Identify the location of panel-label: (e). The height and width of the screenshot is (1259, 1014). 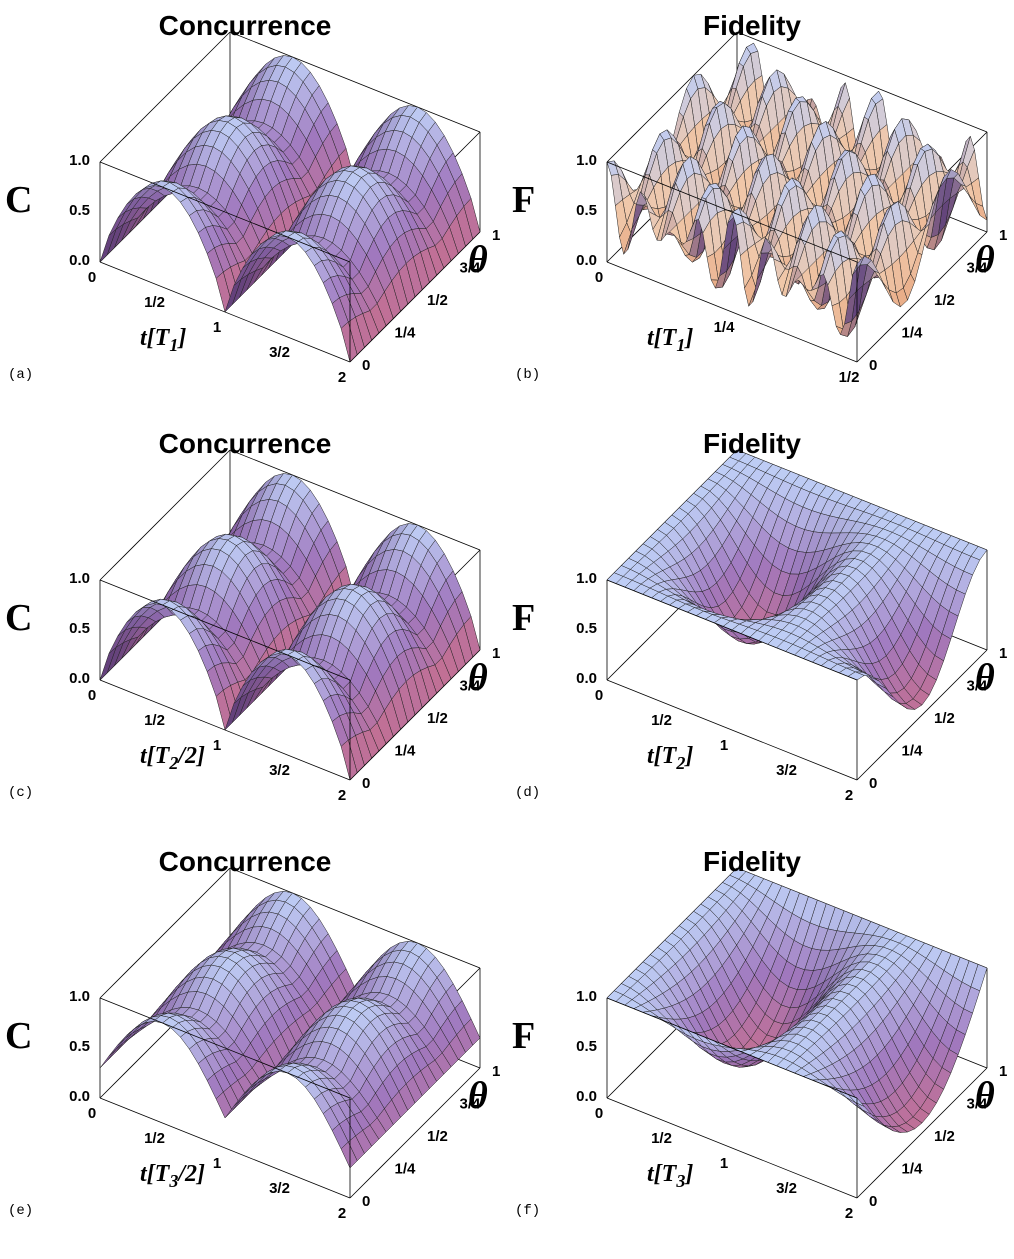
(20, 1211).